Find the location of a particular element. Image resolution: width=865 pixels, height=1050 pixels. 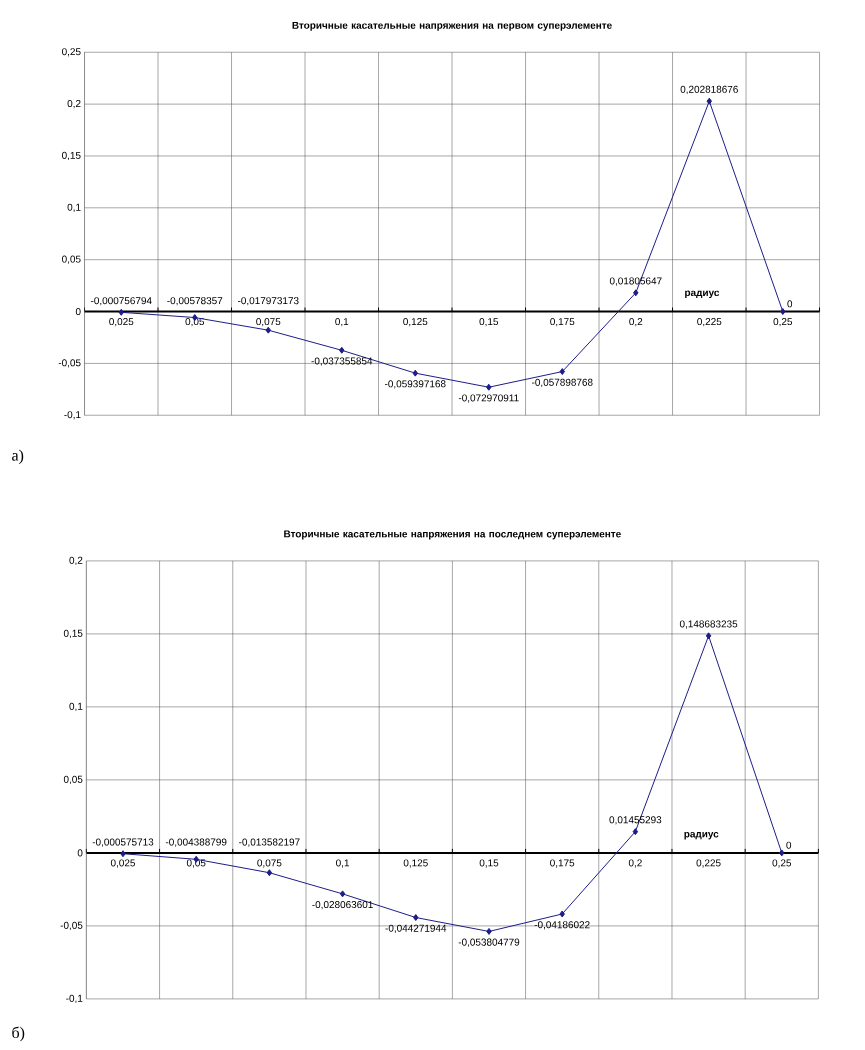

data-label: -0,028063601 is located at coordinates (342, 905).